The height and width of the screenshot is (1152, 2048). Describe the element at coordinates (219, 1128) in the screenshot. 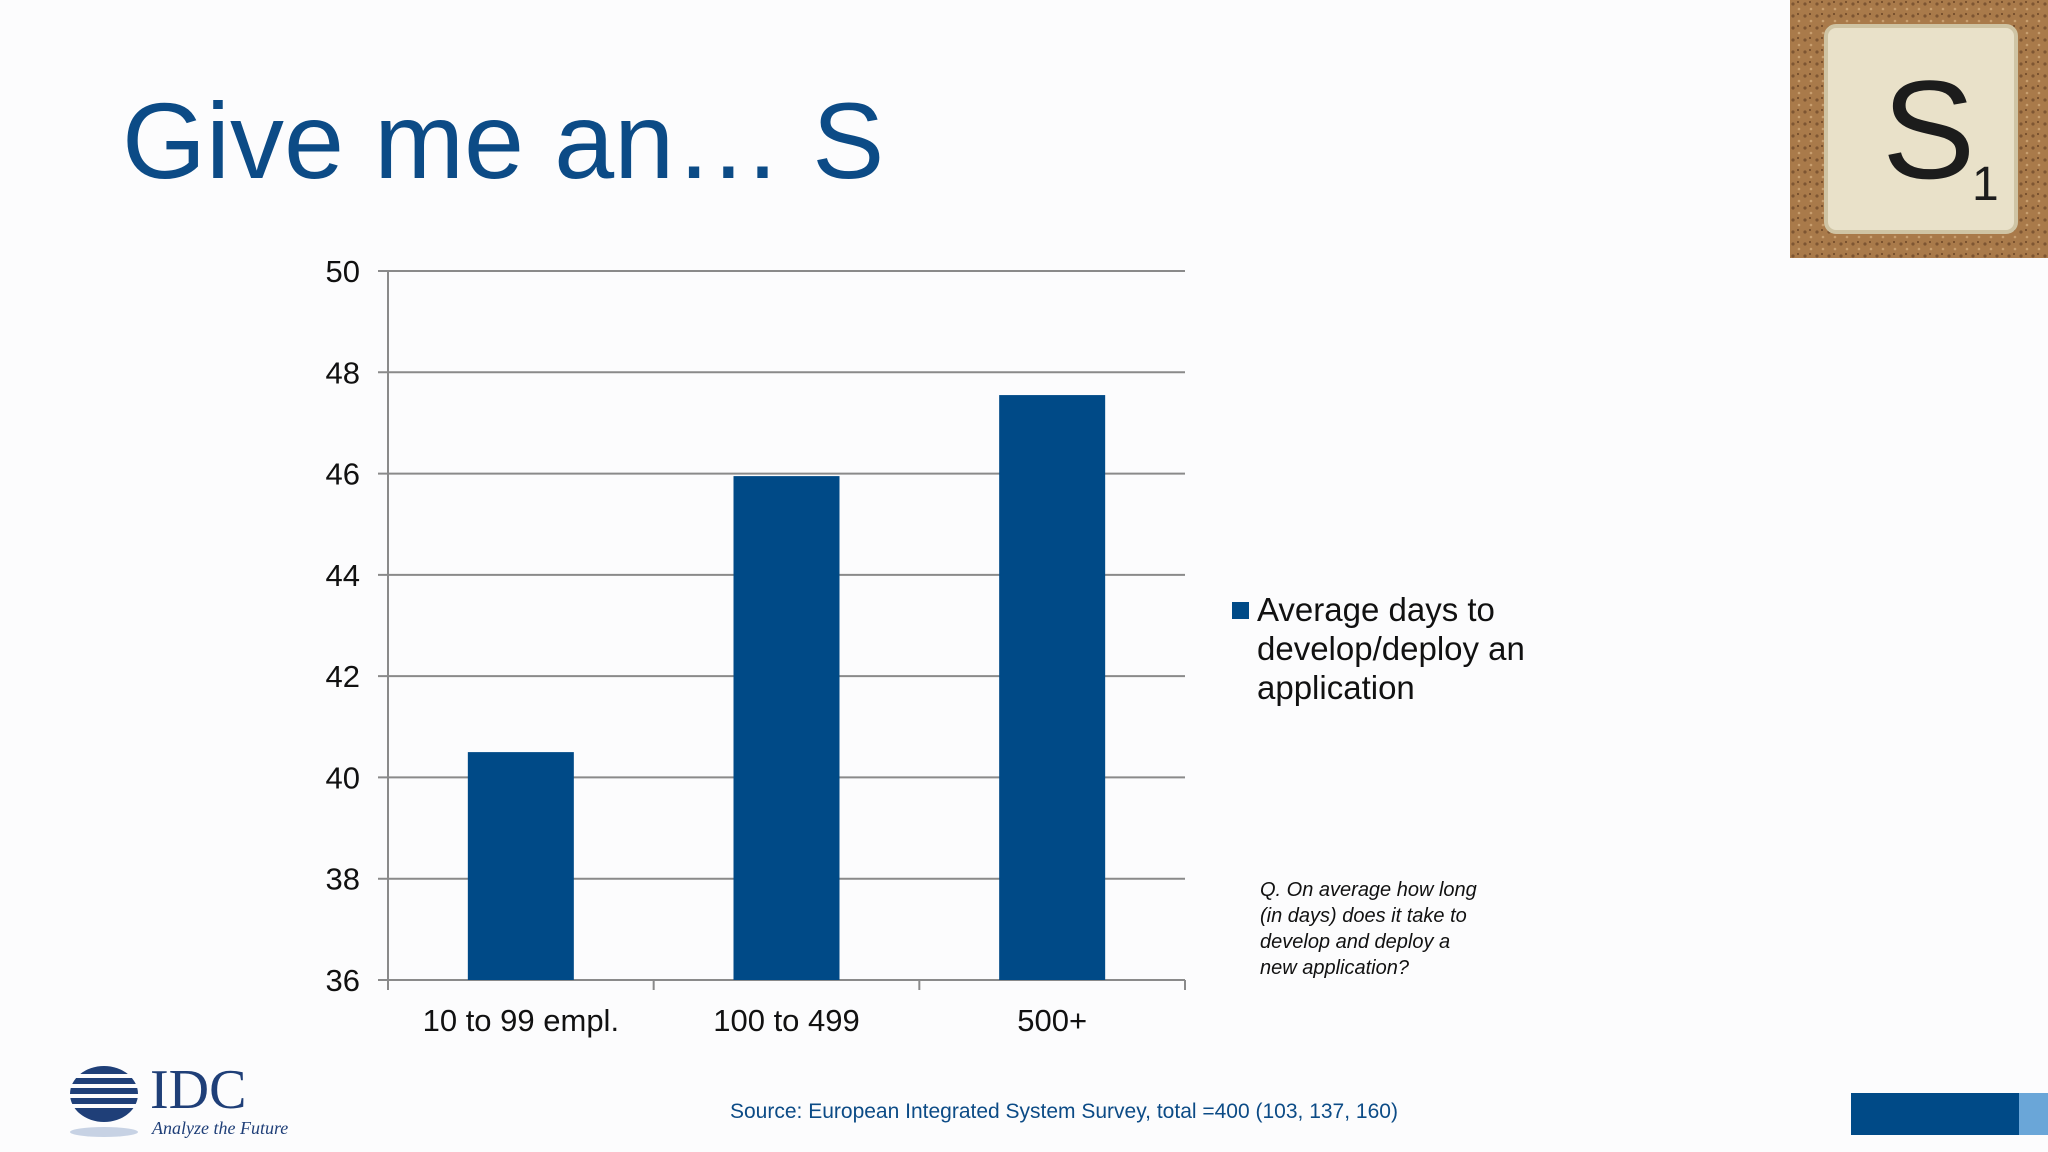

I see `logo-tagline: Analyze the Future` at that location.